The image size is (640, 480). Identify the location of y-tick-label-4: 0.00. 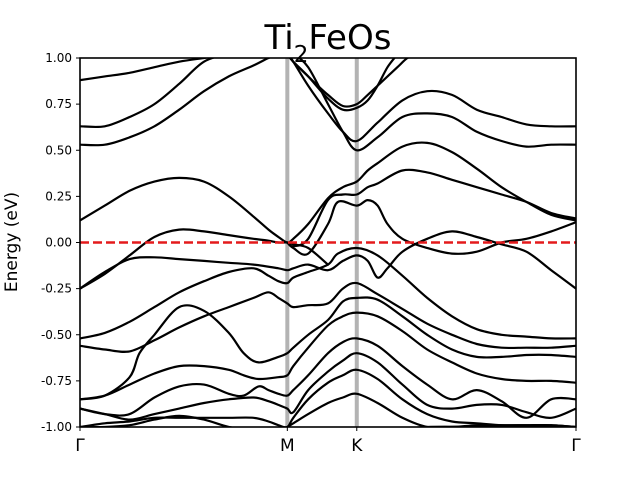
(58, 243).